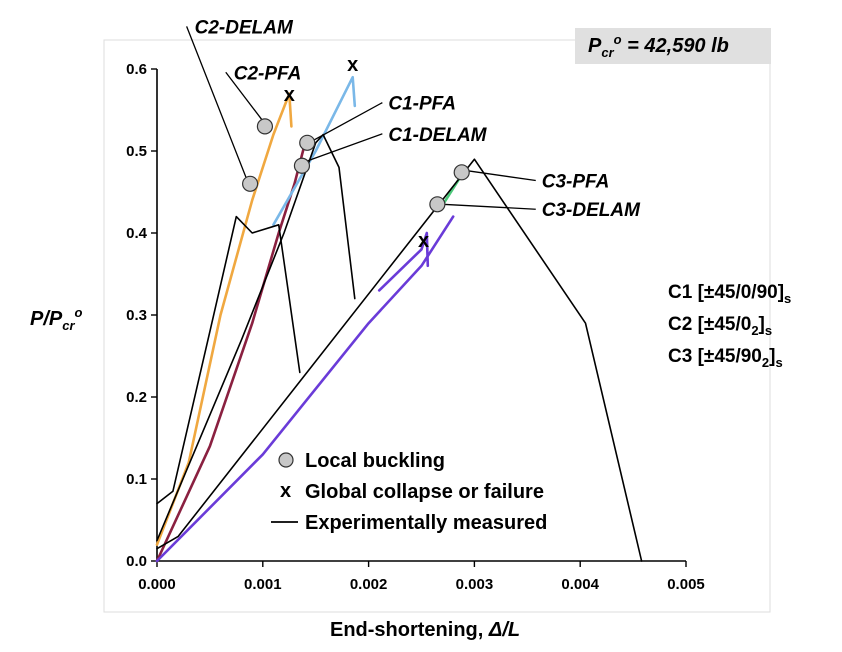  I want to click on y-tick-label: 0.1, so click(136, 479).